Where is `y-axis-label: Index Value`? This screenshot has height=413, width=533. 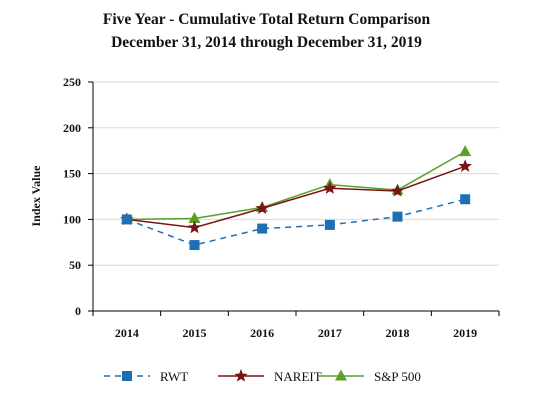 y-axis-label: Index Value is located at coordinates (36, 196).